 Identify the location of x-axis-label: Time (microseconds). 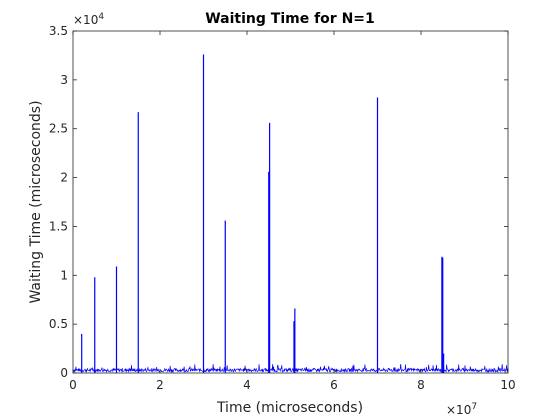
(289, 408).